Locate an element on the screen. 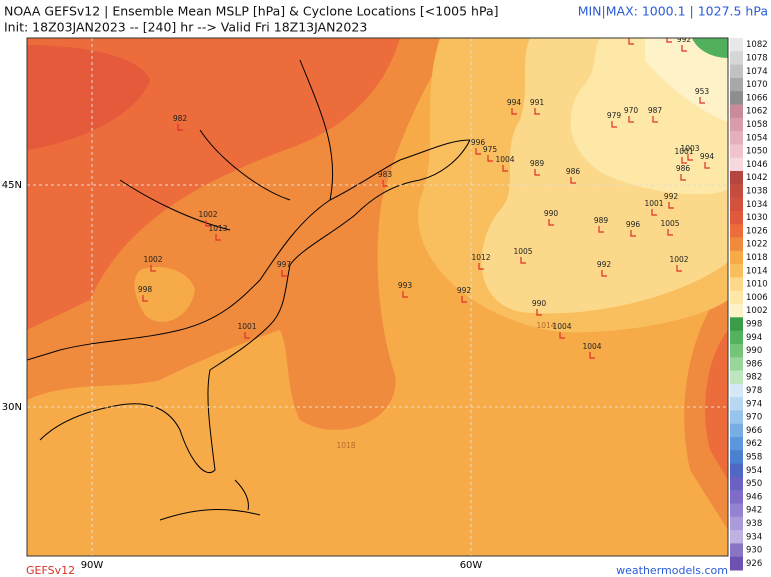  cyclone-pressure: 990 is located at coordinates (539, 303).